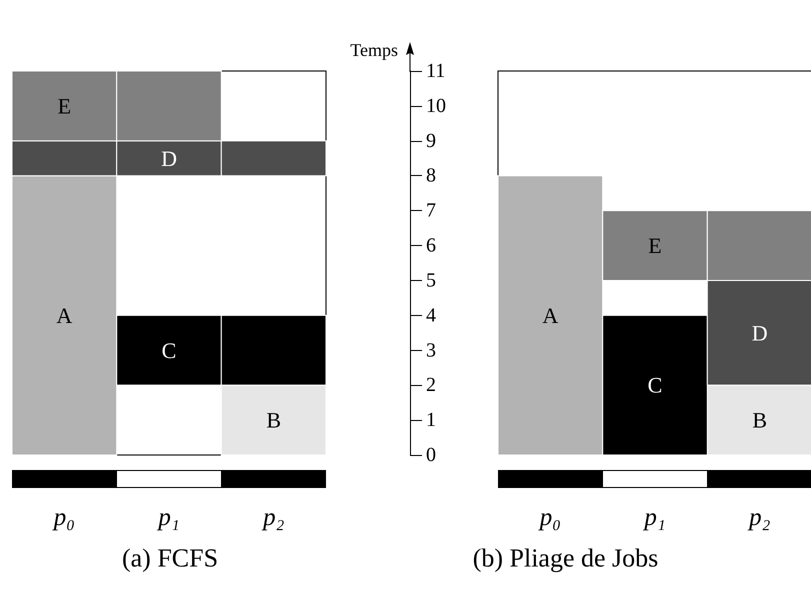  I want to click on y-tick-label: 10, so click(436, 105).